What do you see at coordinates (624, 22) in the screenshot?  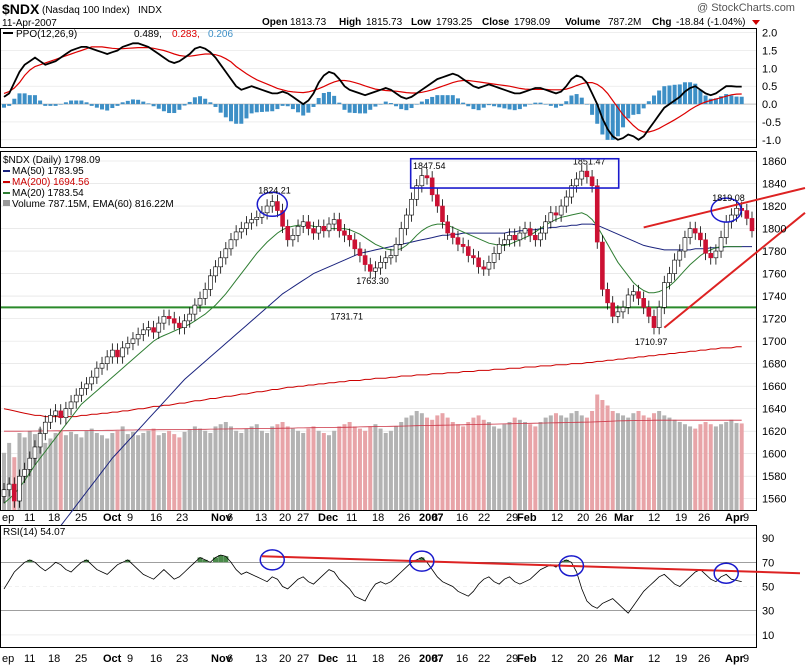 I see `volume-value: 787.2M` at bounding box center [624, 22].